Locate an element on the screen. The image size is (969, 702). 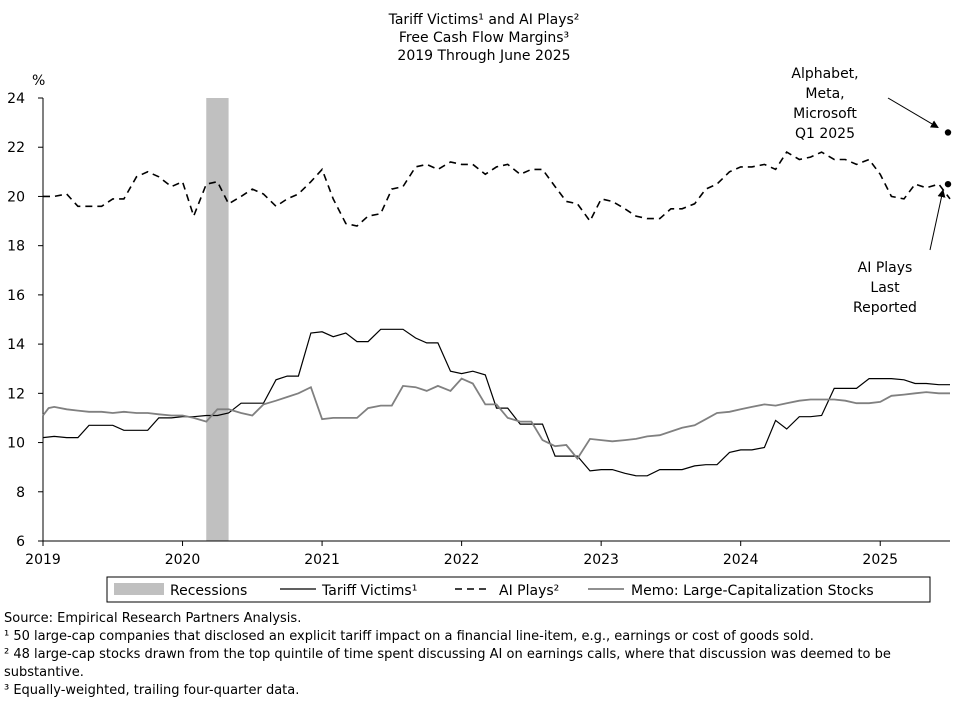
y-tick-label: 10 is located at coordinates (16, 444).